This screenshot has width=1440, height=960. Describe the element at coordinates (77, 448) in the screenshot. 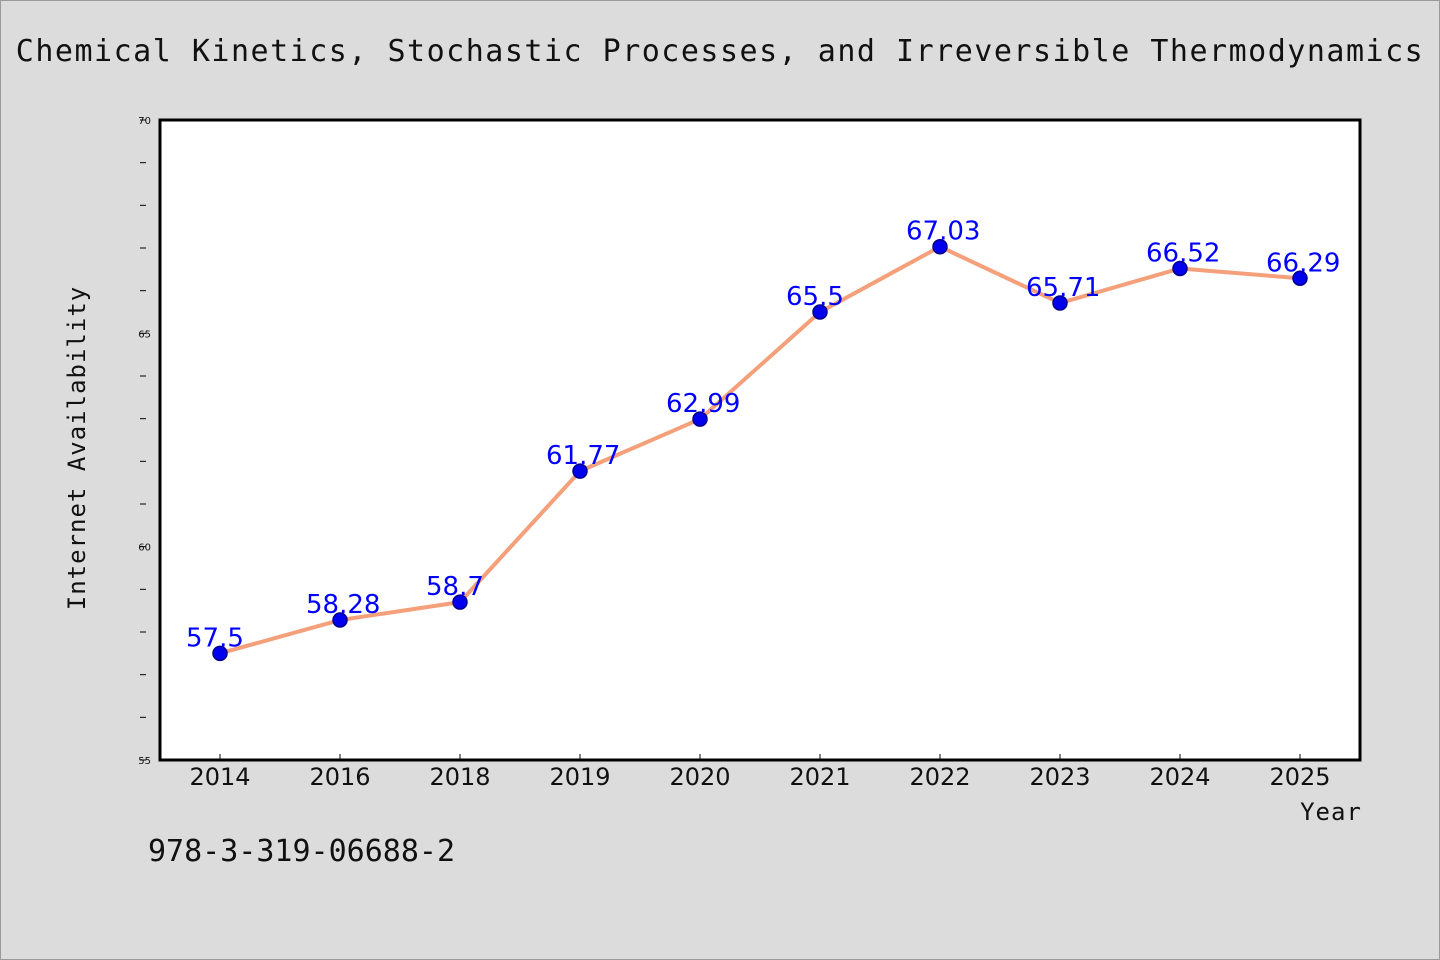

I see `y-axis-label: Internet Availability` at that location.